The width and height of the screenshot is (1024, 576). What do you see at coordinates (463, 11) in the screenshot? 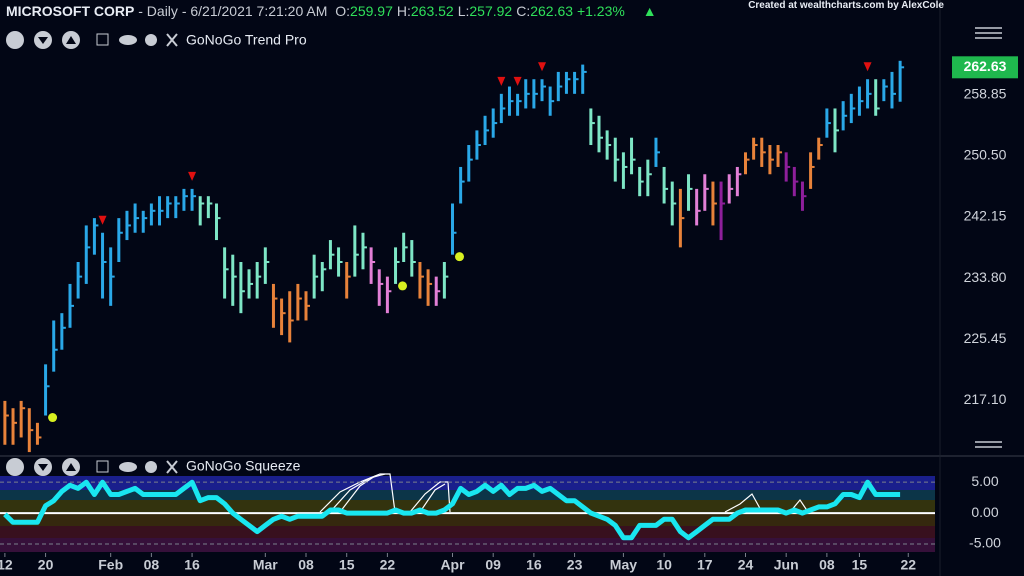
I see `ohlc-key: L:` at bounding box center [463, 11].